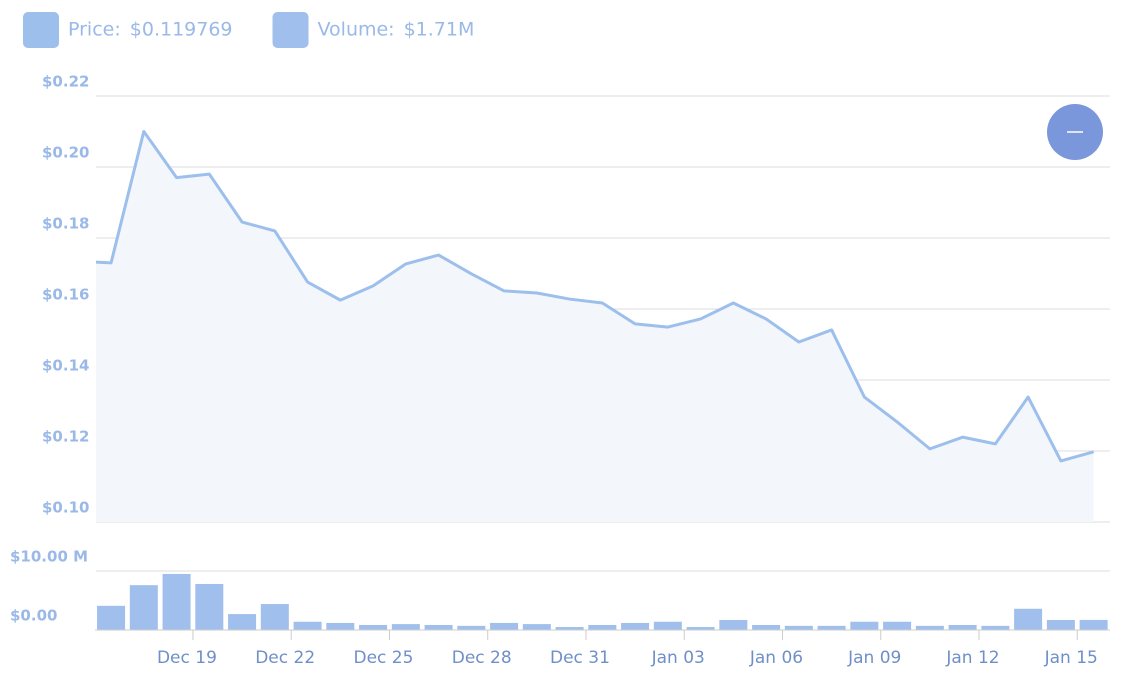 The width and height of the screenshot is (1140, 676). I want to click on y-tick-label: $0.16, so click(65, 295).